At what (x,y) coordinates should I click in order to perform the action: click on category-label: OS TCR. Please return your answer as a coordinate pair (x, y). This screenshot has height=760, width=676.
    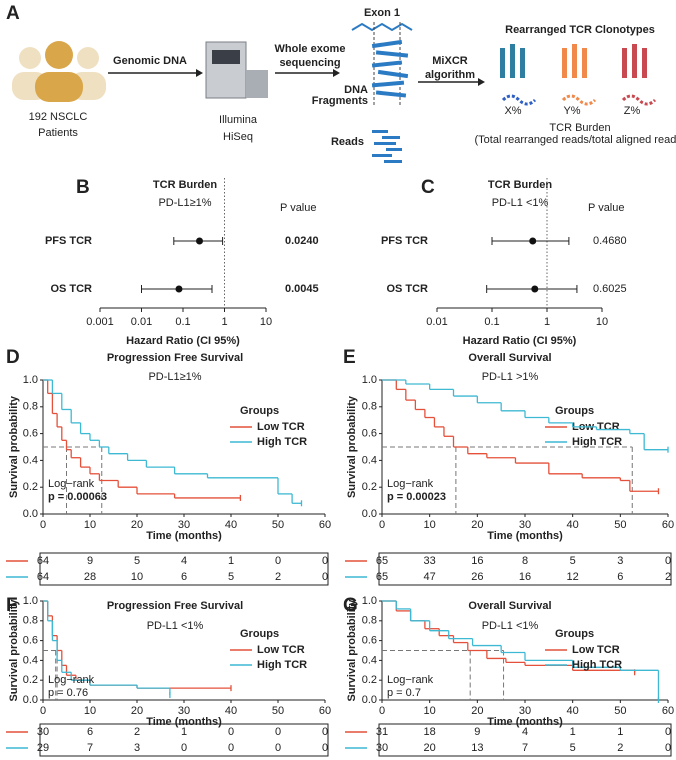
    Looking at the image, I should click on (71, 289).